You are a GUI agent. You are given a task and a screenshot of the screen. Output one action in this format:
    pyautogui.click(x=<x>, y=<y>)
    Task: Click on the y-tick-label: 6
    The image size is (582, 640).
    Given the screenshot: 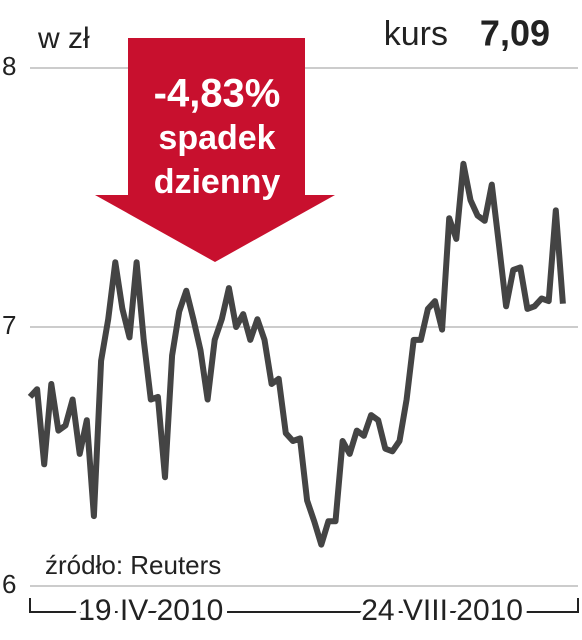 What is the action you would take?
    pyautogui.click(x=9, y=584)
    